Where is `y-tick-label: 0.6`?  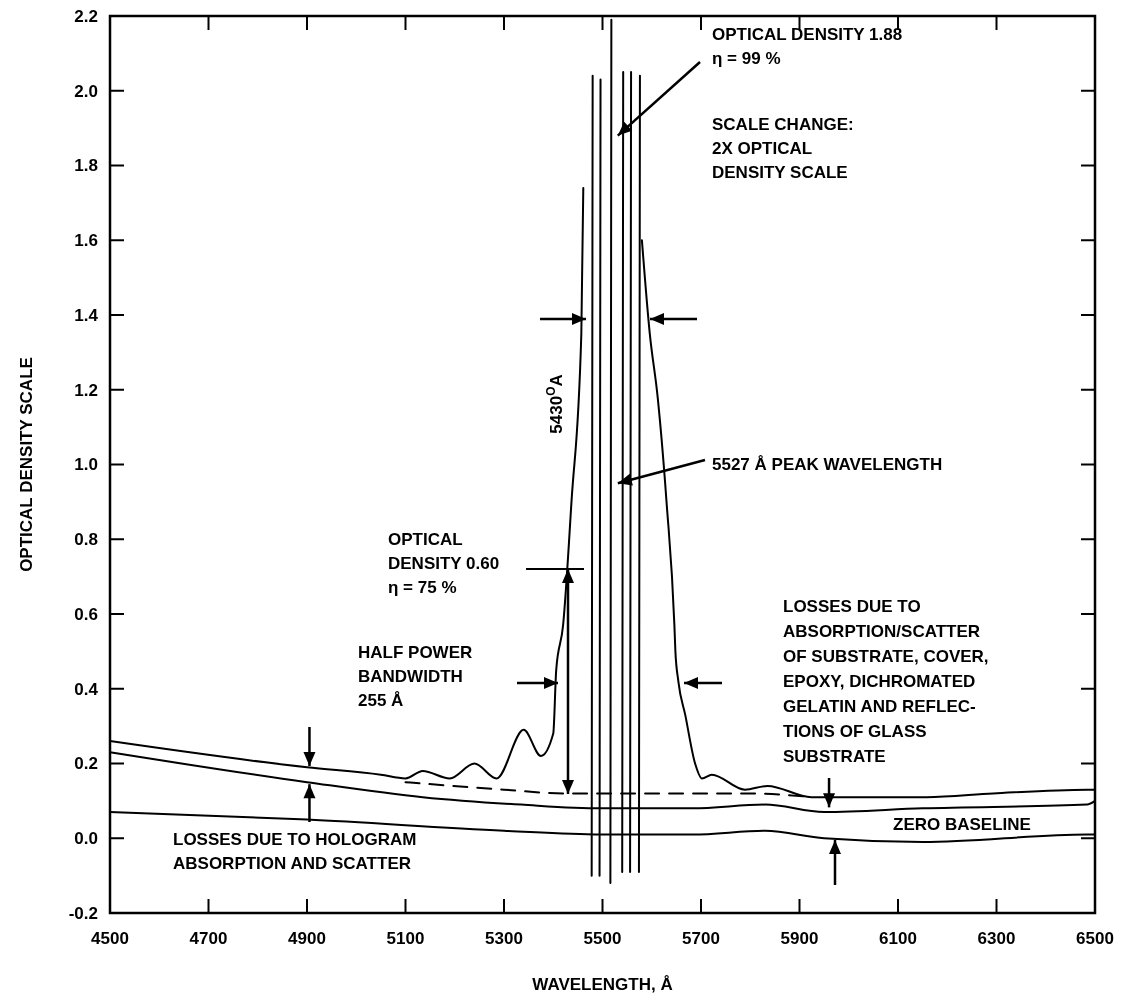
y-tick-label: 0.6 is located at coordinates (86, 614).